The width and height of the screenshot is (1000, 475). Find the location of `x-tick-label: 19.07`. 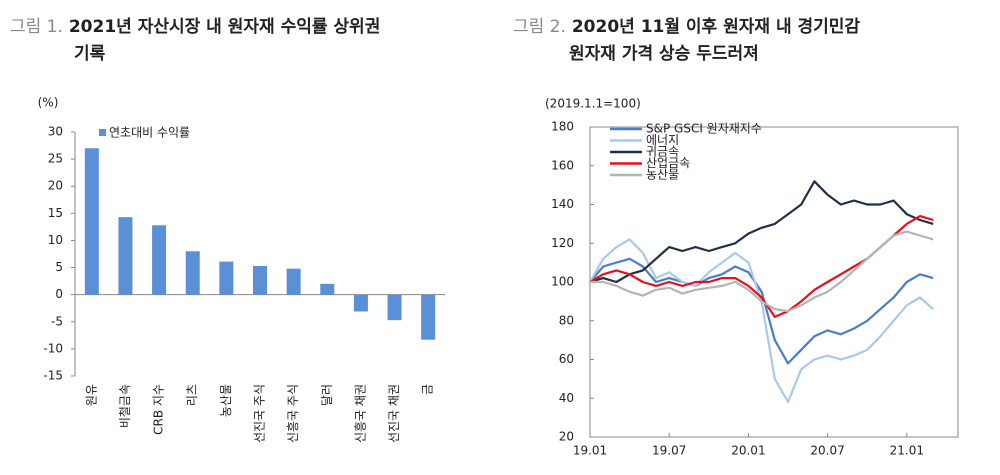

x-tick-label: 19.07 is located at coordinates (669, 451).